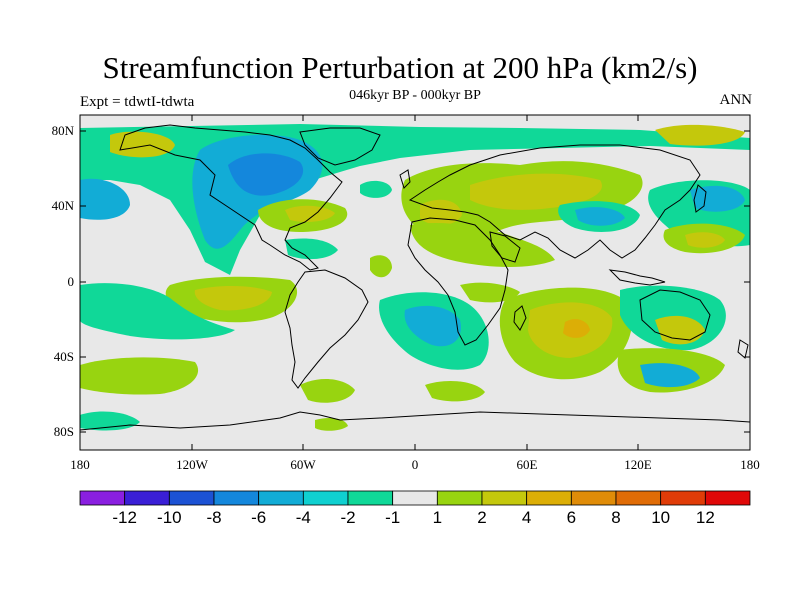 The width and height of the screenshot is (800, 600). Describe the element at coordinates (63, 130) in the screenshot. I see `lat-label-80n: 80N` at that location.